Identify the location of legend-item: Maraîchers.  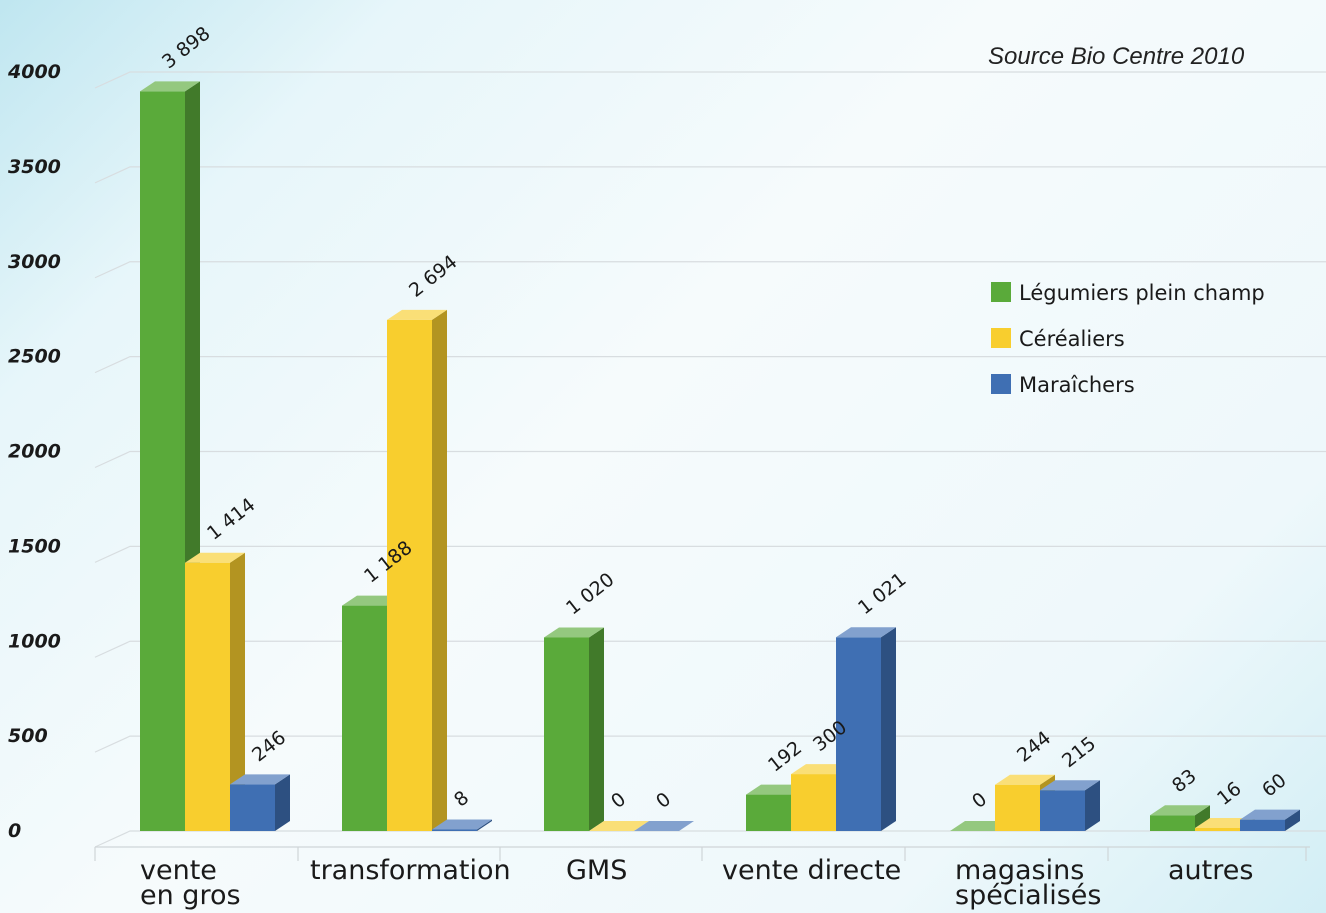
(1063, 385).